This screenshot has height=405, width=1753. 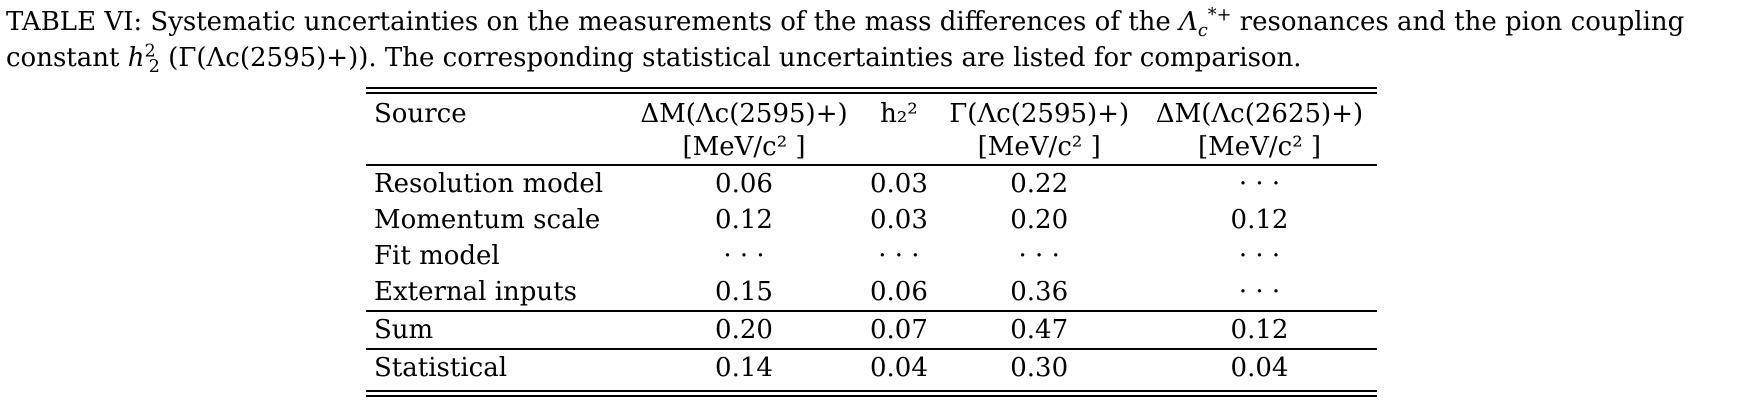 I want to click on cell-source: Statistical, so click(x=496, y=367).